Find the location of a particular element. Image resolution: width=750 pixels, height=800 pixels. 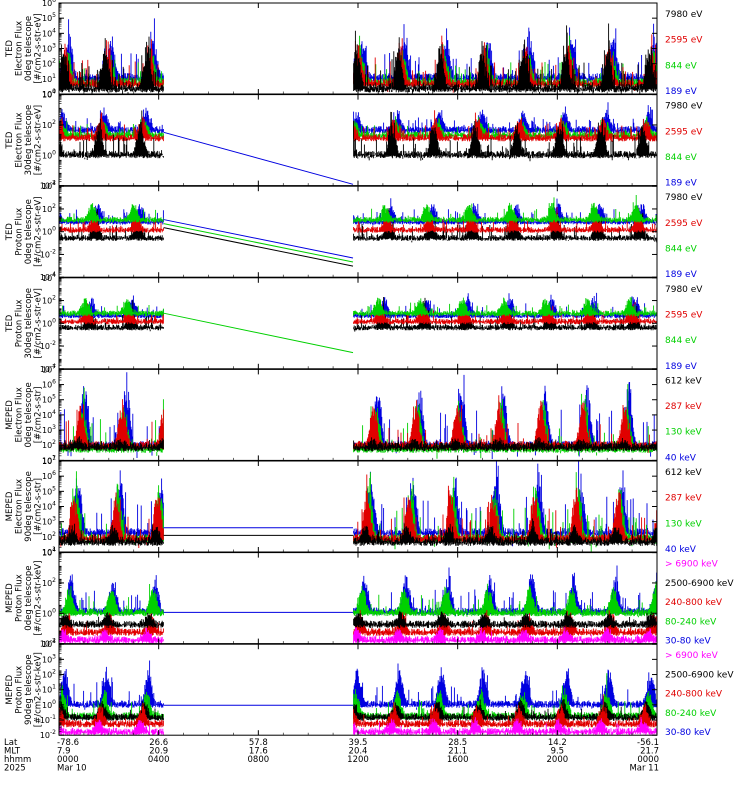

series-844-ev is located at coordinates (358, 209).